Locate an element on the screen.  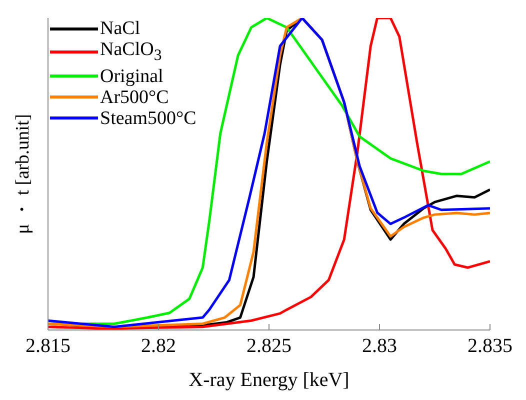
y-axis-title: μ ・ t [arb.unit] is located at coordinates (23, 174).